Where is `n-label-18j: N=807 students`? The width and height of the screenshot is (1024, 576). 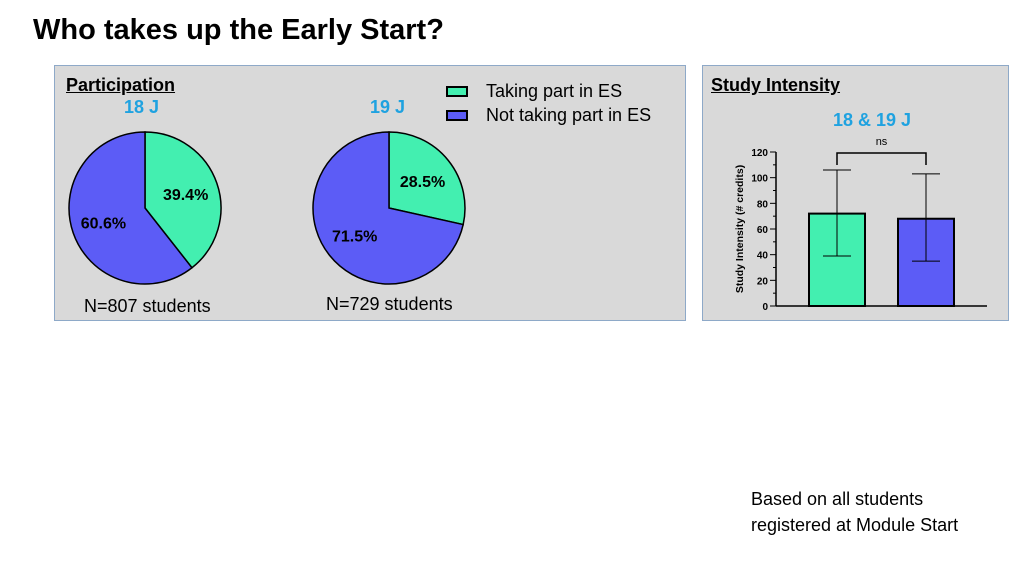
n-label-18j: N=807 students is located at coordinates (147, 306).